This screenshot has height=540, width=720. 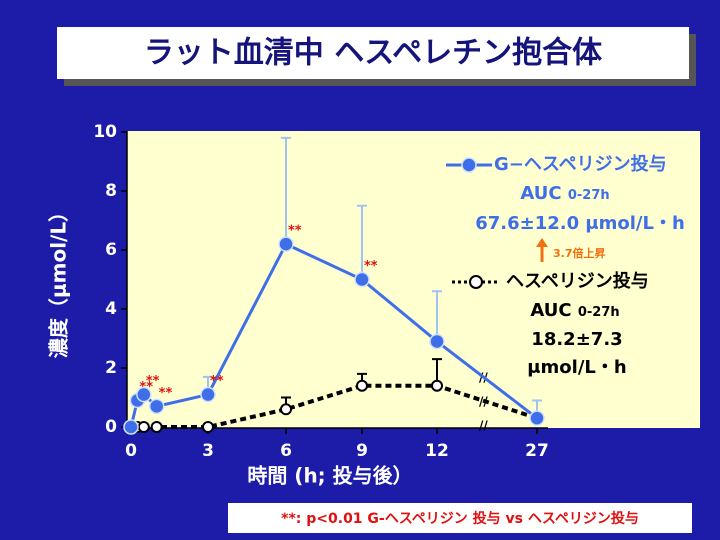 What do you see at coordinates (577, 281) in the screenshot?
I see `legend-label: ヘスペリジン投与` at bounding box center [577, 281].